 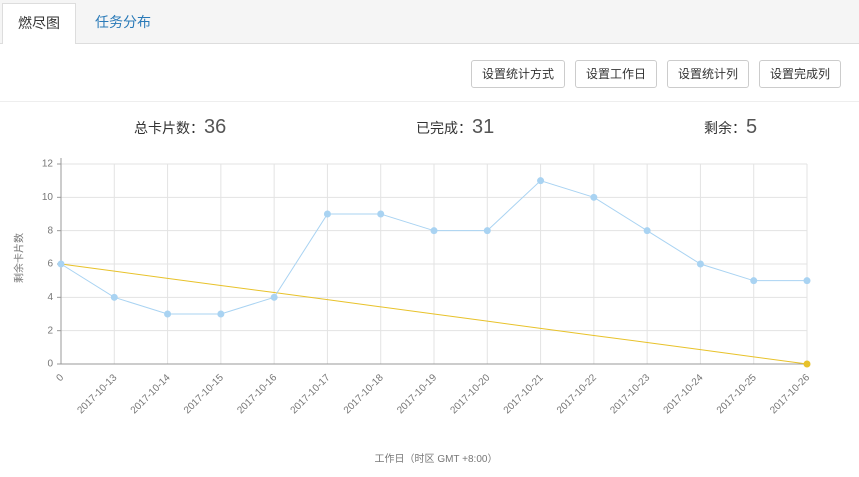 What do you see at coordinates (19, 258) in the screenshot?
I see `y-axis-title: 剩余卡片数` at bounding box center [19, 258].